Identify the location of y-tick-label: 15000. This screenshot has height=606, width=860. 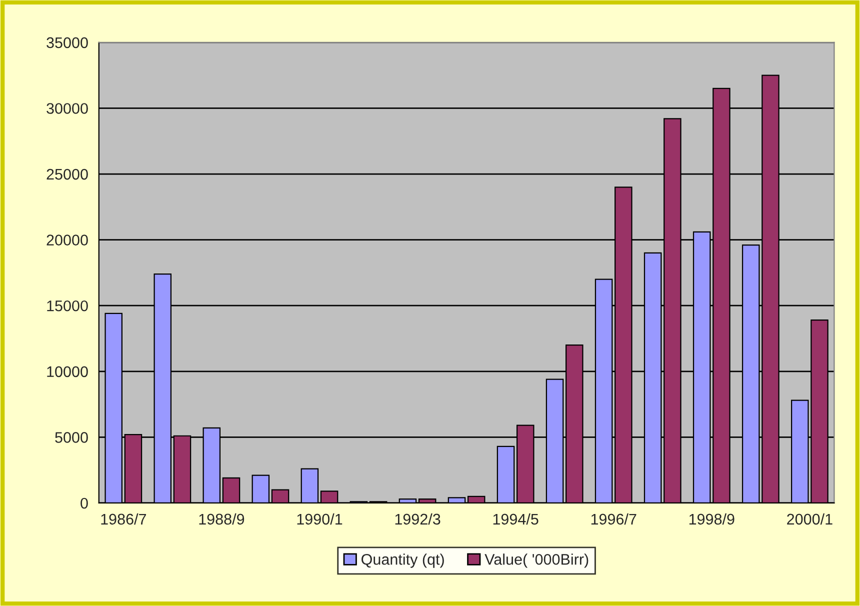
(67, 306).